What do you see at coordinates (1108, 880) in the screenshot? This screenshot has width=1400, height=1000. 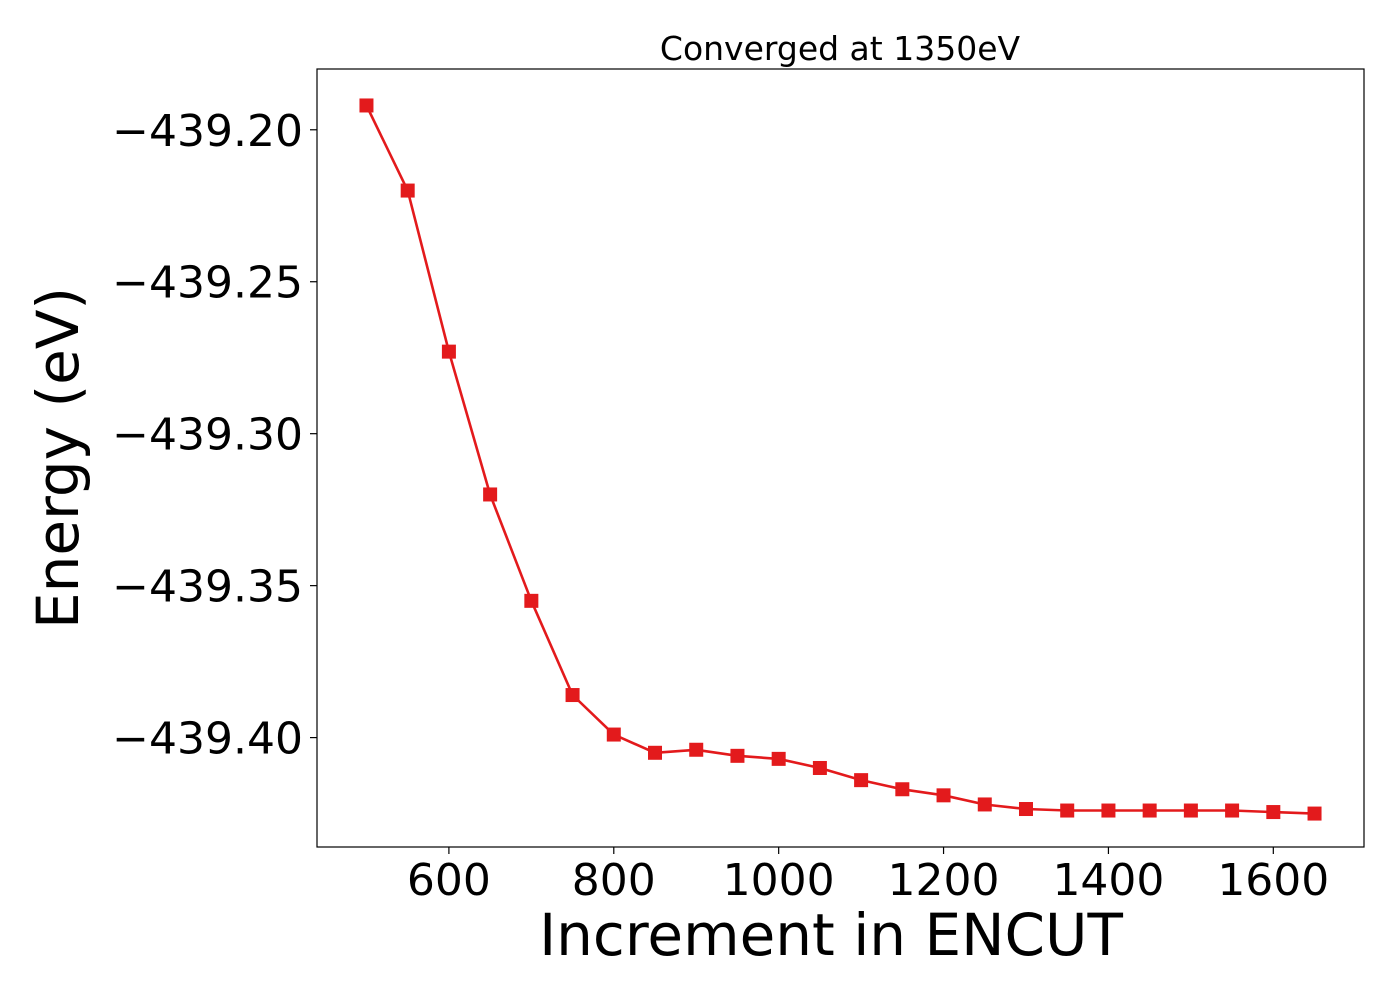 I see `x-tick-label: 1400` at bounding box center [1108, 880].